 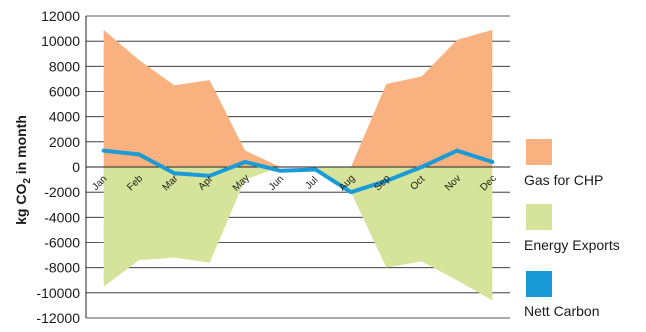 I want to click on y-tick-label: -2000, so click(x=62, y=192).